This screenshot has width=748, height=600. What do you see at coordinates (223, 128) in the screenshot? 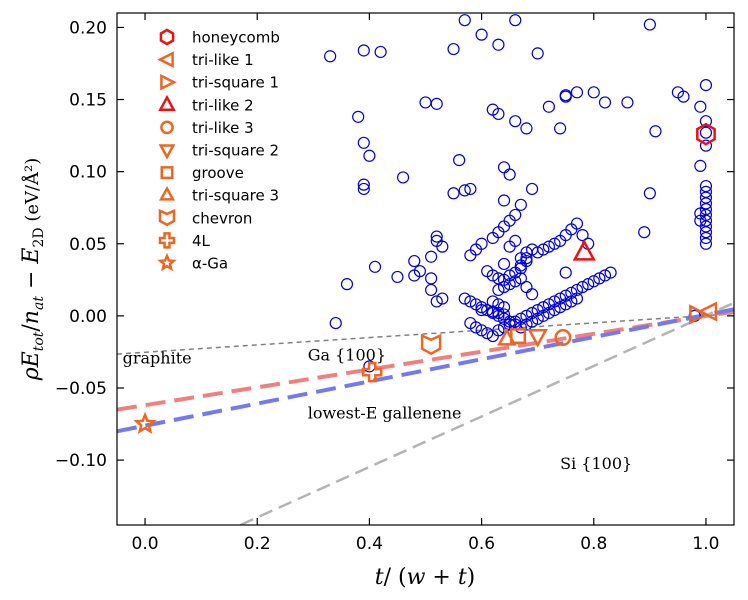
I see `legend-label: tri-like 3` at bounding box center [223, 128].